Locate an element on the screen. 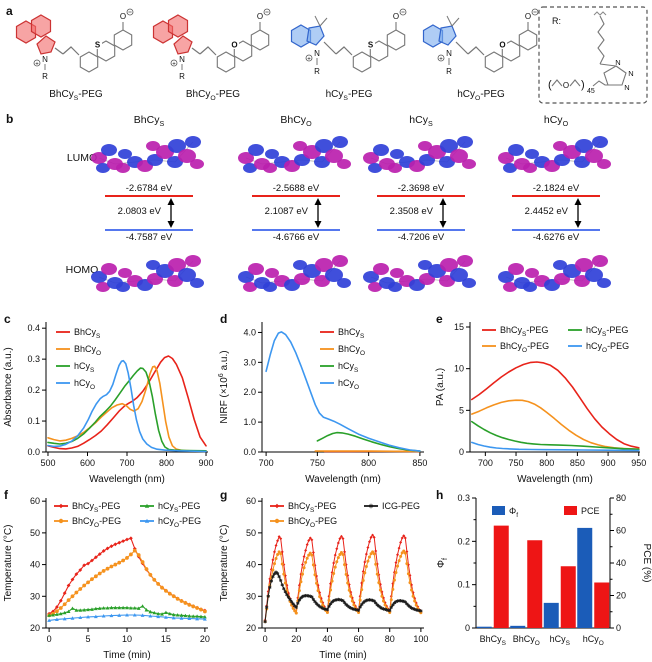 This screenshot has width=652, height=662. svg-text: BhCyO is located at coordinates (351, 350).